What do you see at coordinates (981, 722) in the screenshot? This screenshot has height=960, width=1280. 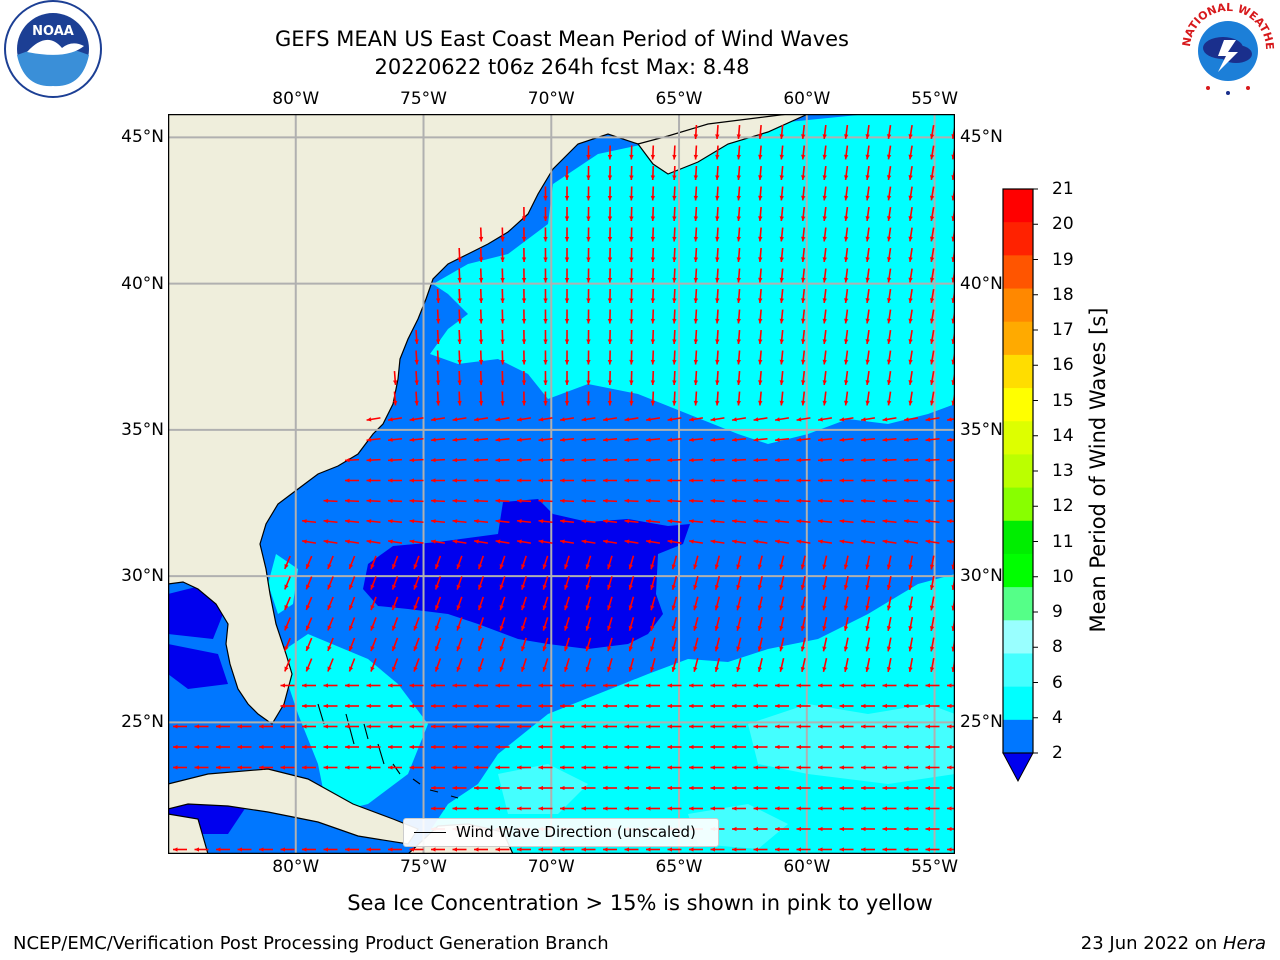 I see `lat-tick-right: 25°N` at bounding box center [981, 722].